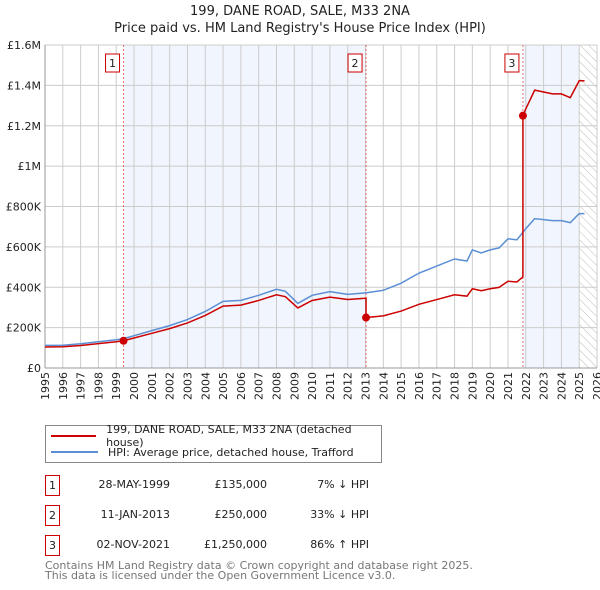  I want to click on legend-swatch-red, so click(74, 436).